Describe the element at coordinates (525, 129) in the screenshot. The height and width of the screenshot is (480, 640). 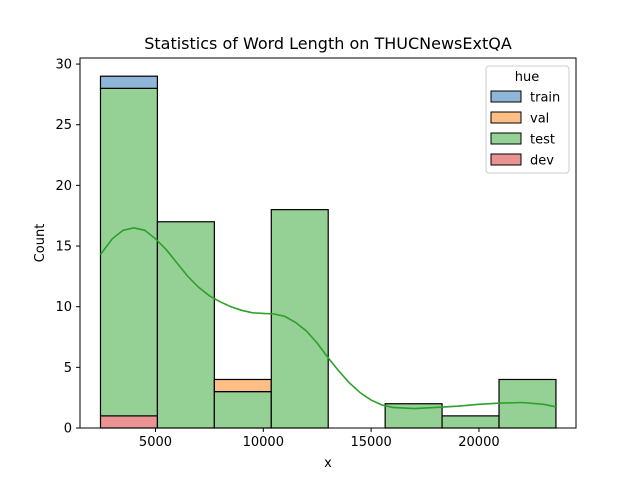
I see `legend-items: train val test dev` at that location.